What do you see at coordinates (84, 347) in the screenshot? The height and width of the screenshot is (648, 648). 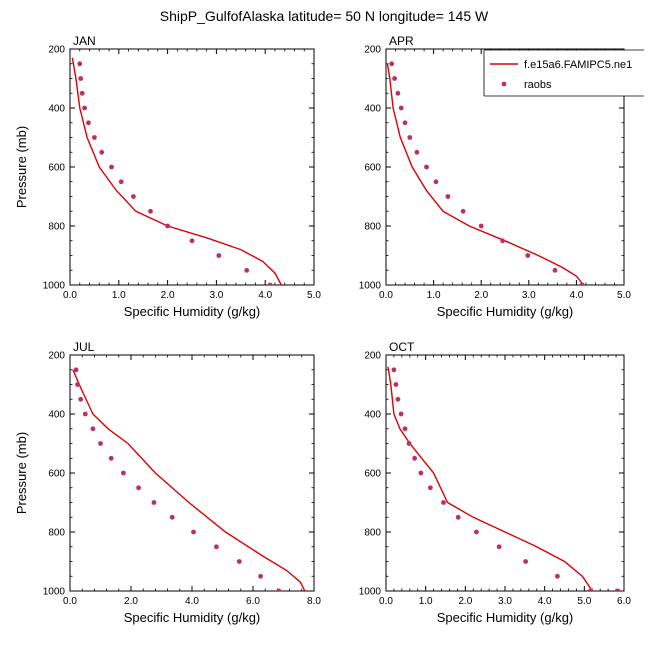 I see `panel-label: JUL` at bounding box center [84, 347].